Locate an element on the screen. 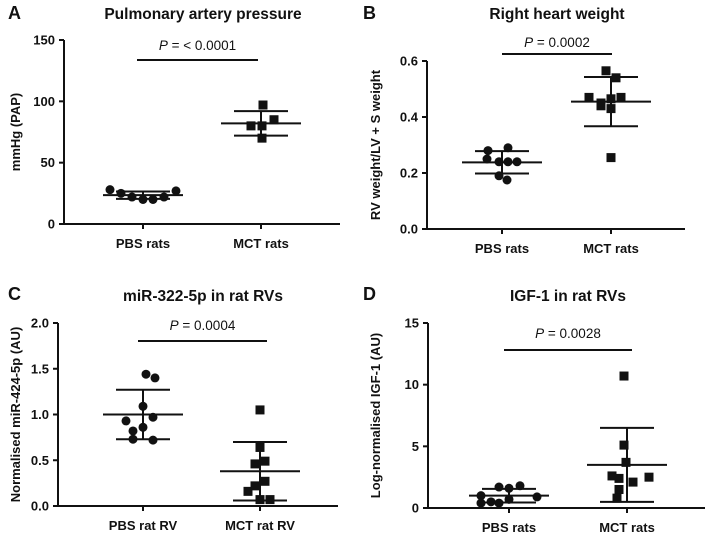  y-tick-label: 5 is located at coordinates (415, 446).